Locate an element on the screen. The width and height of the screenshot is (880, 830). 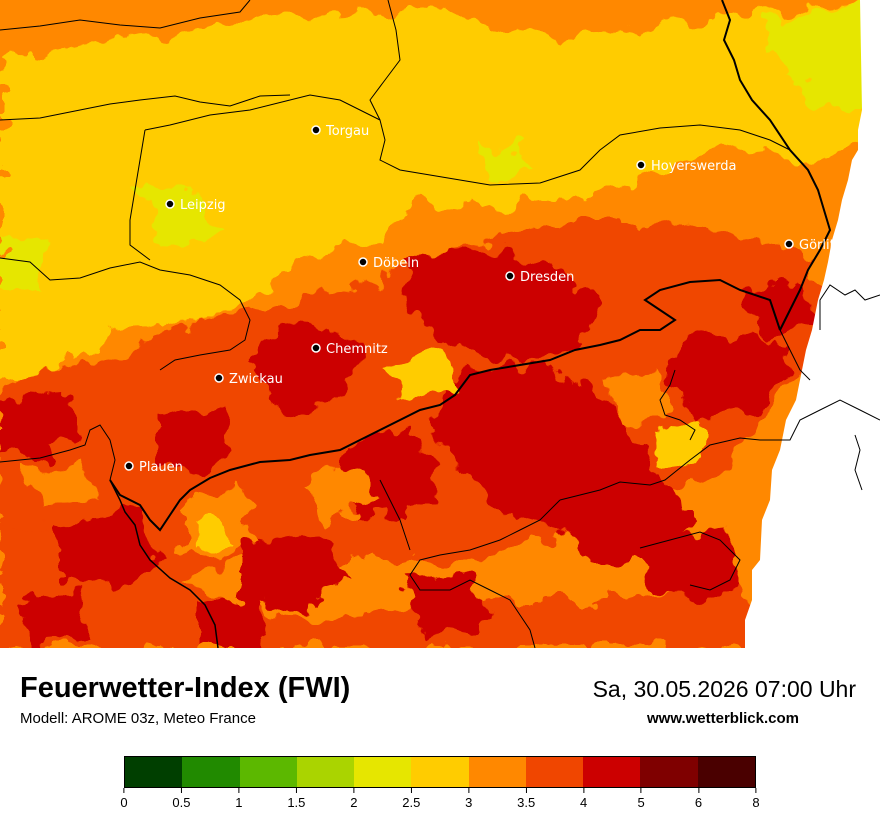
legend-tick: 4 is located at coordinates (583, 799).